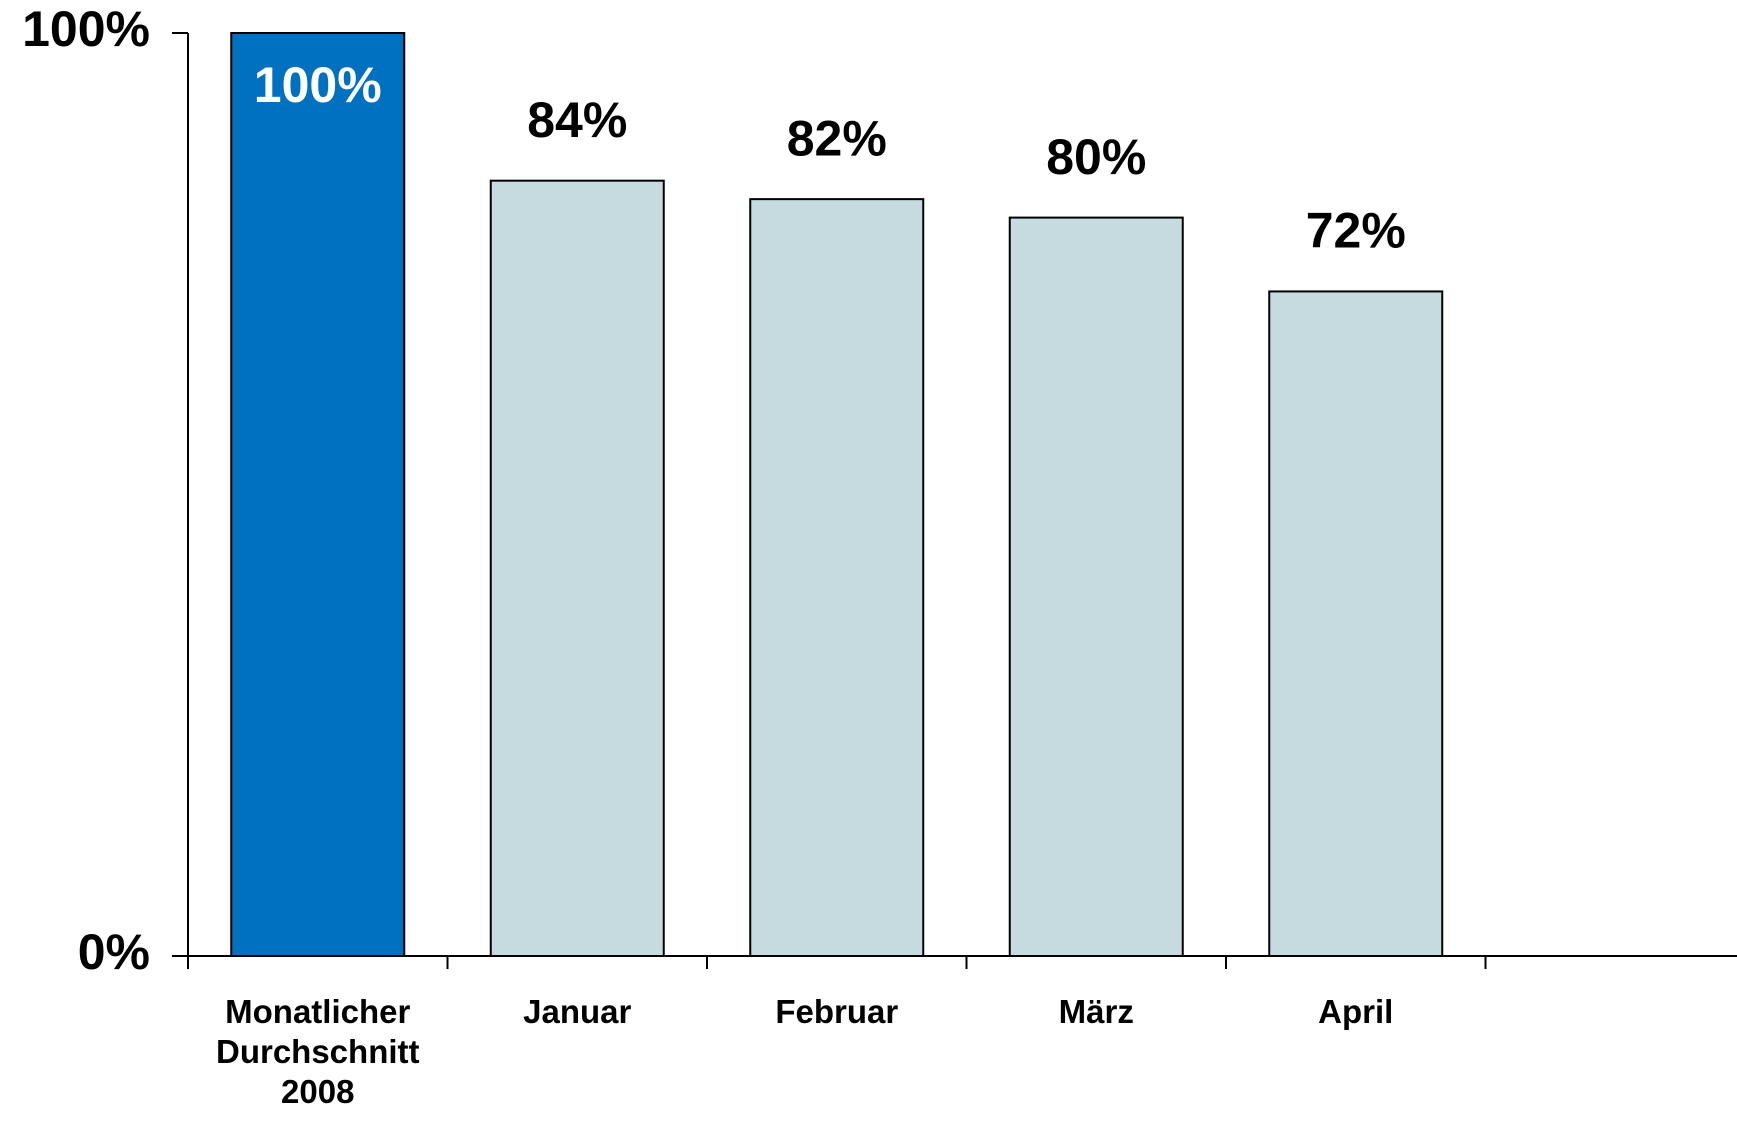  What do you see at coordinates (837, 1011) in the screenshot?
I see `x-tick-label: Februar` at bounding box center [837, 1011].